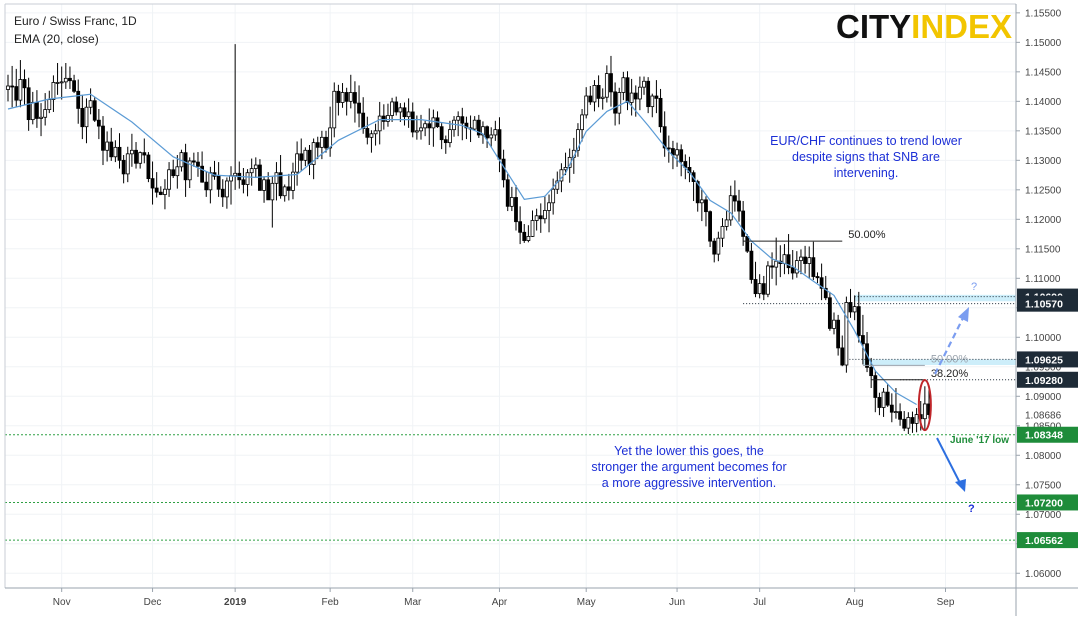 The width and height of the screenshot is (1080, 620). Describe the element at coordinates (759, 602) in the screenshot. I see `x-tick-label: Jul` at that location.